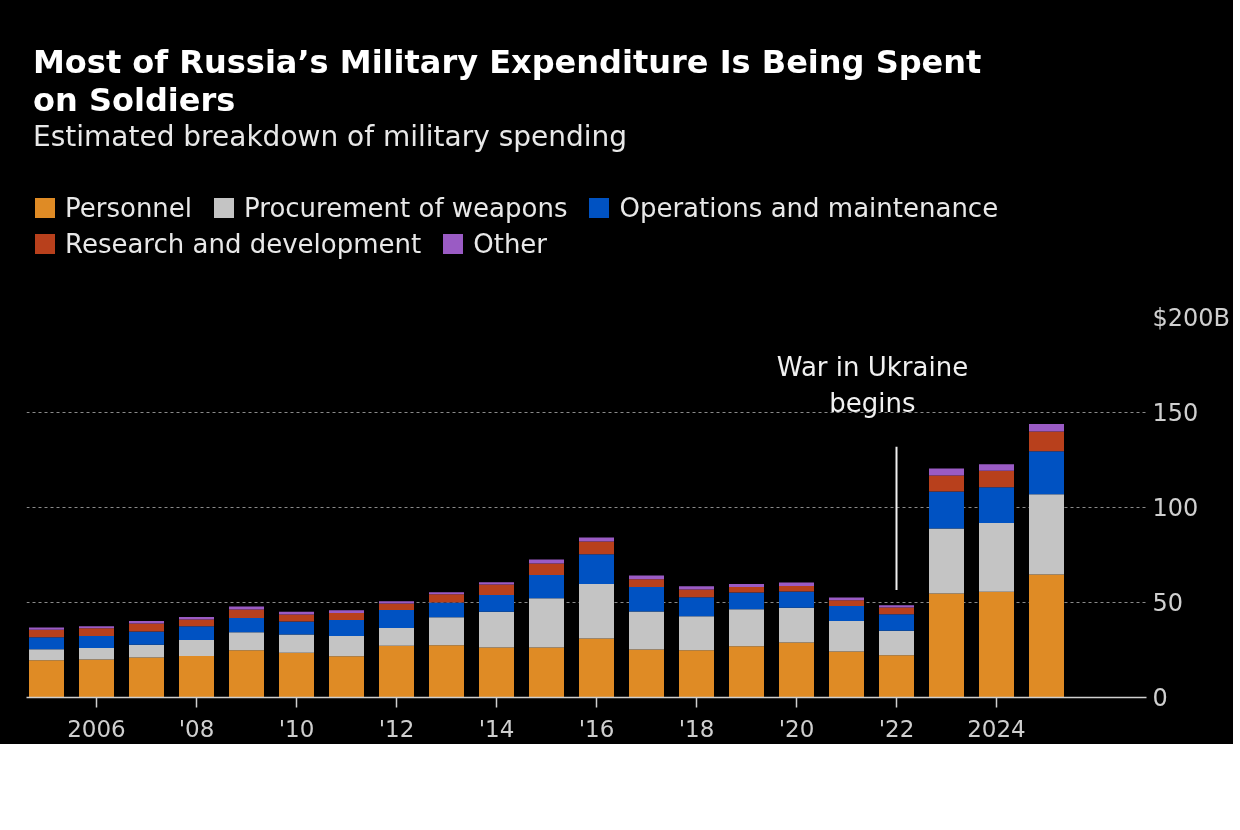 This screenshot has width=1240, height=830. Describe the element at coordinates (330, 136) in the screenshot. I see `chart-subtitle: Estimated breakdown of military spending` at that location.